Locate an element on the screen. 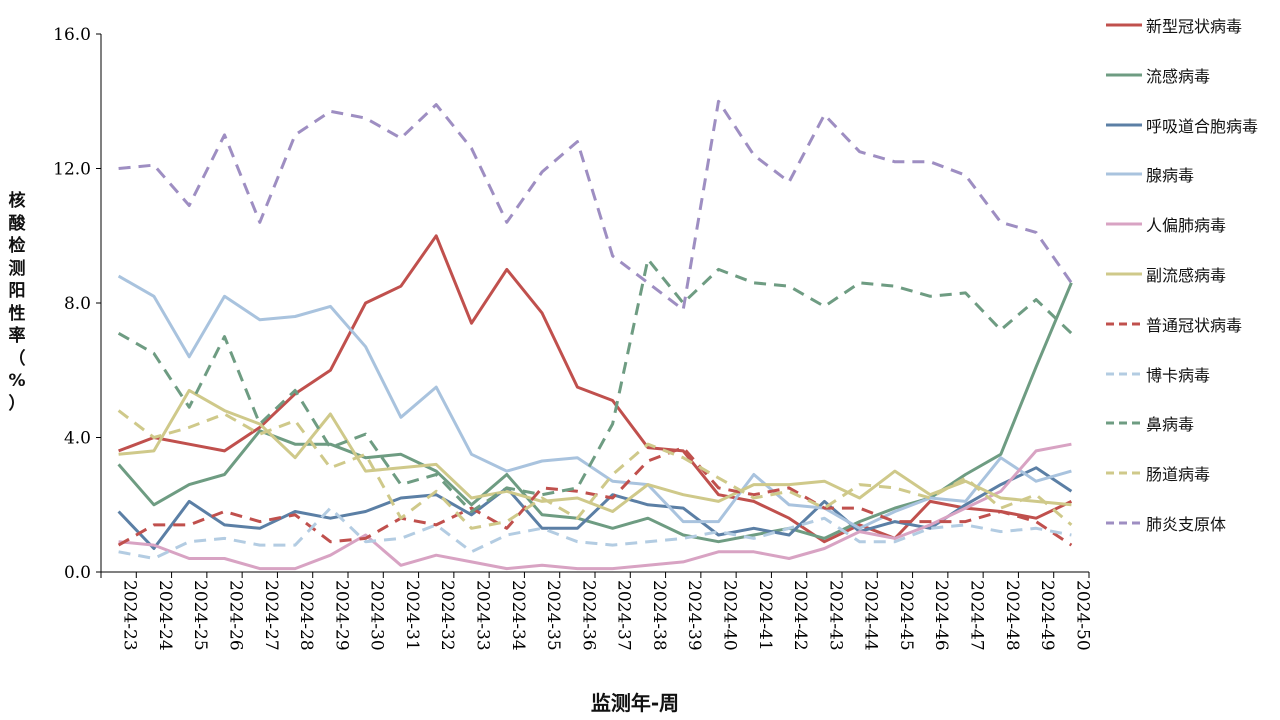 The height and width of the screenshot is (720, 1280). x-tick-label: 2024-48 is located at coordinates (1012, 615).